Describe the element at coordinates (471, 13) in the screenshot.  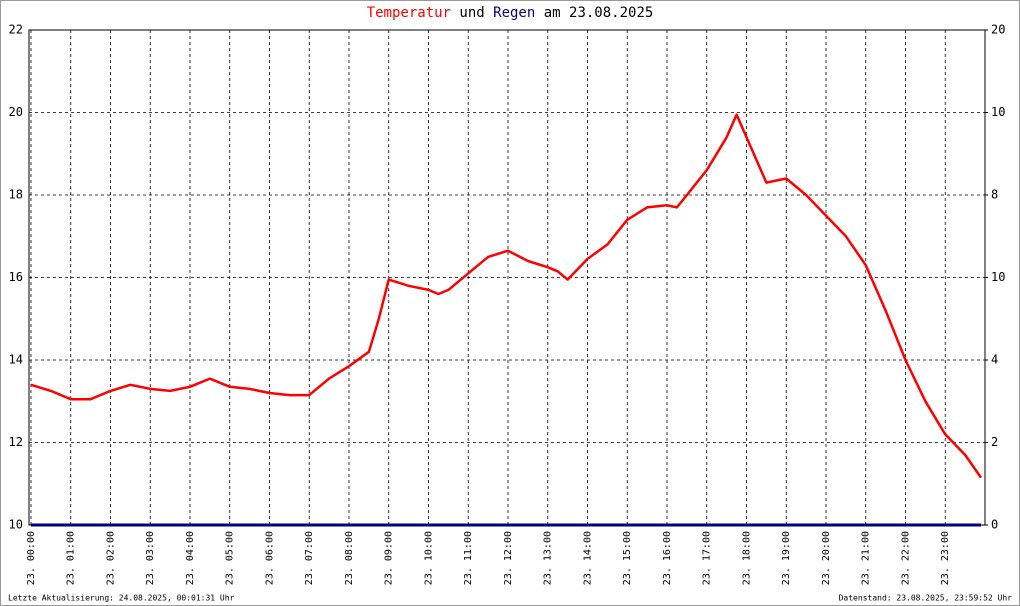
I see `title-part: und` at that location.